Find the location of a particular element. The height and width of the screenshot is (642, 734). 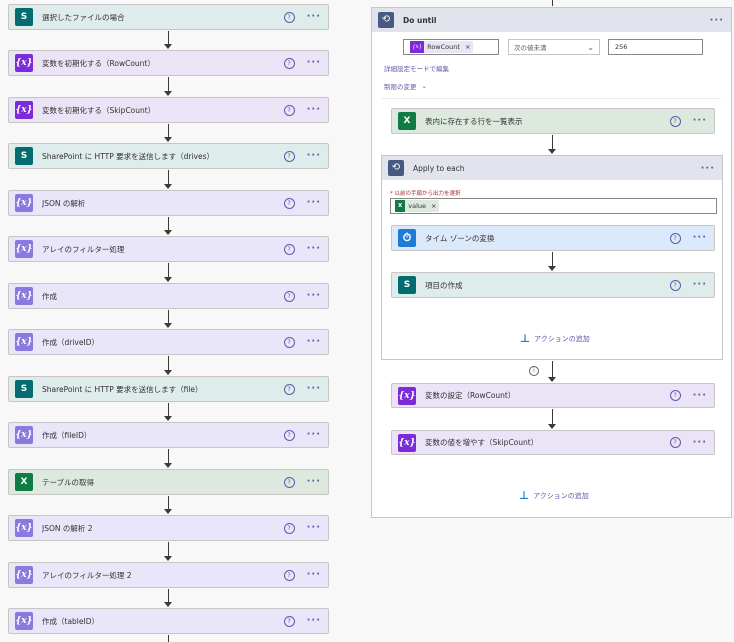

action-title: JSON の解析 2 is located at coordinates (67, 528).